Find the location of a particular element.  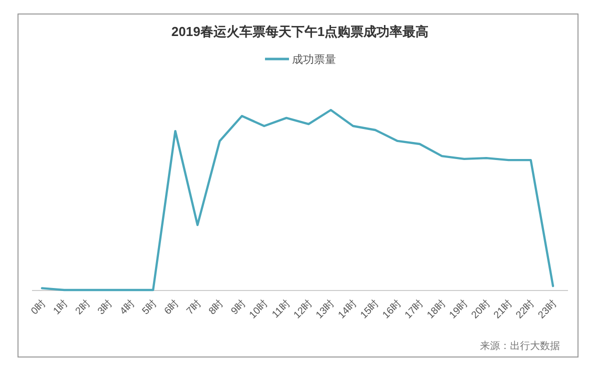

x-tick-label: 13时 is located at coordinates (325, 310).